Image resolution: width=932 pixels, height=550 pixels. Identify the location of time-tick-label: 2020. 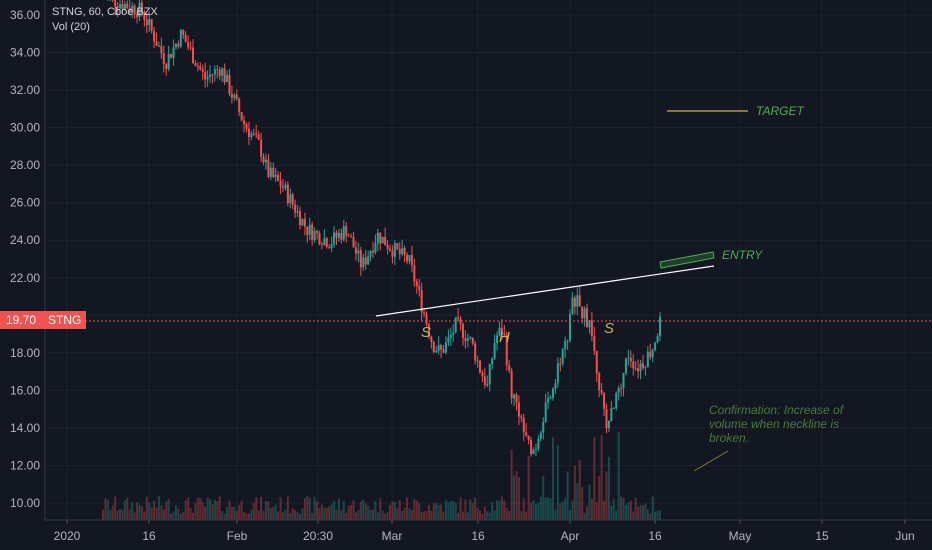
(67, 536).